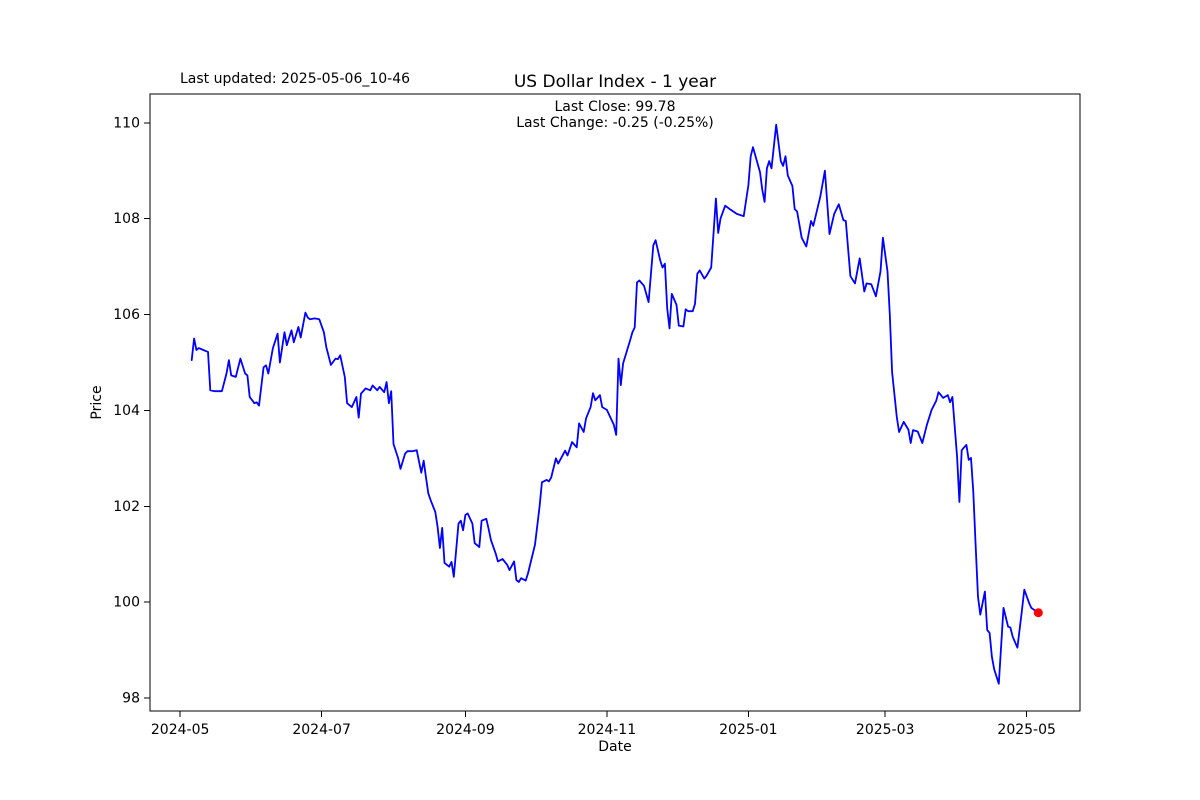 The image size is (1200, 800). I want to click on x-tick-label: 2025-01, so click(748, 730).